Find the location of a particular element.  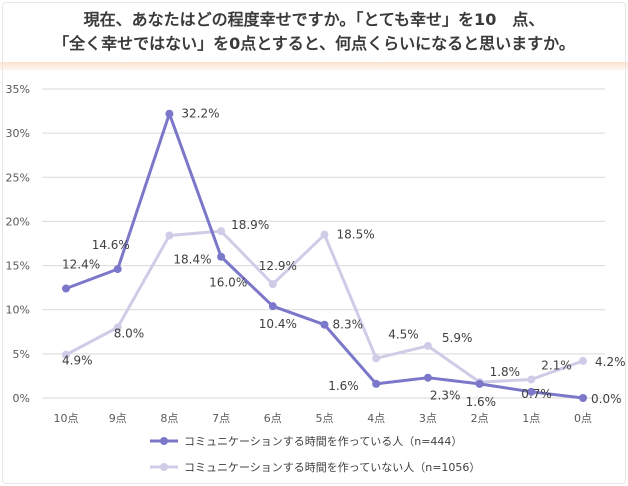

y-tick-label: 30% is located at coordinates (18, 133).